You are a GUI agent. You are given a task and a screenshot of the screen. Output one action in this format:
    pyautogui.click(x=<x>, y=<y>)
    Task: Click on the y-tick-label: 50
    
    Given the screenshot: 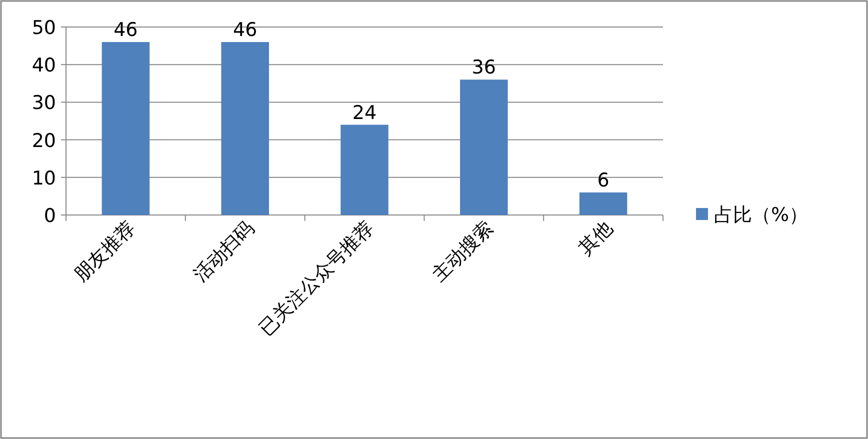 What is the action you would take?
    pyautogui.click(x=44, y=28)
    